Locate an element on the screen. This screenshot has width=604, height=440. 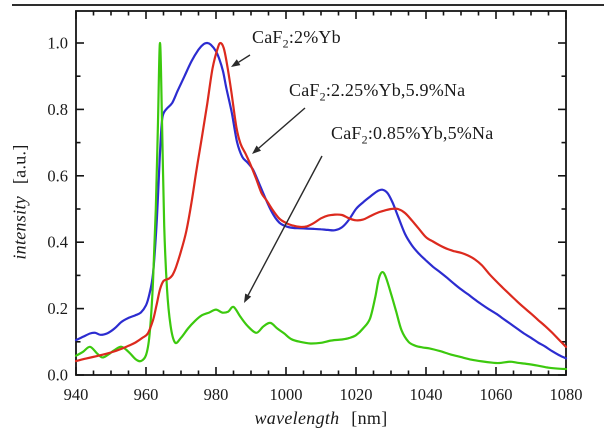
y-tick-label: 0.2 is located at coordinates (57, 308).